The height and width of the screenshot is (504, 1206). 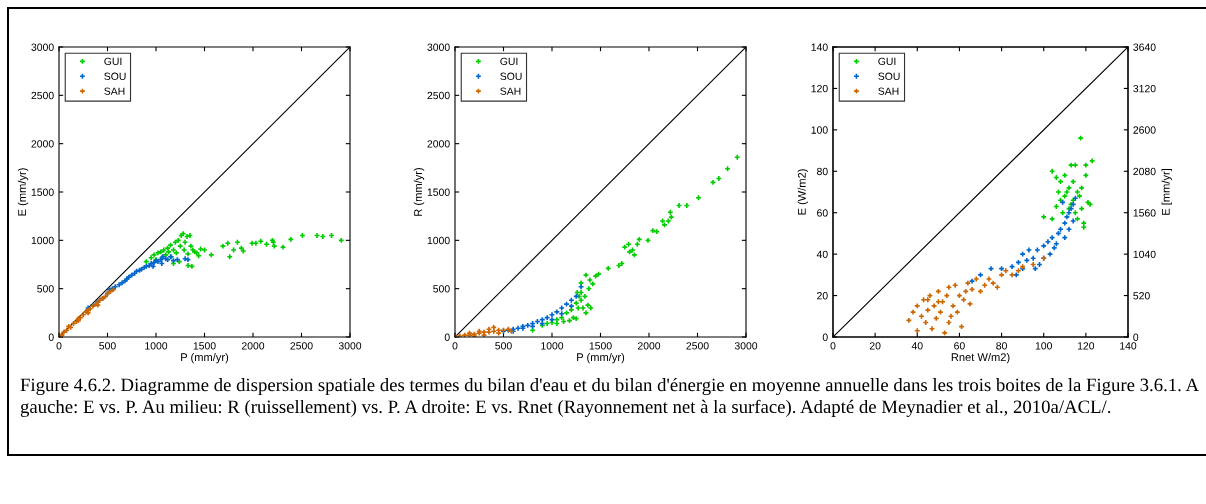 What do you see at coordinates (1144, 88) in the screenshot?
I see `y2-tick-label: 3120` at bounding box center [1144, 88].